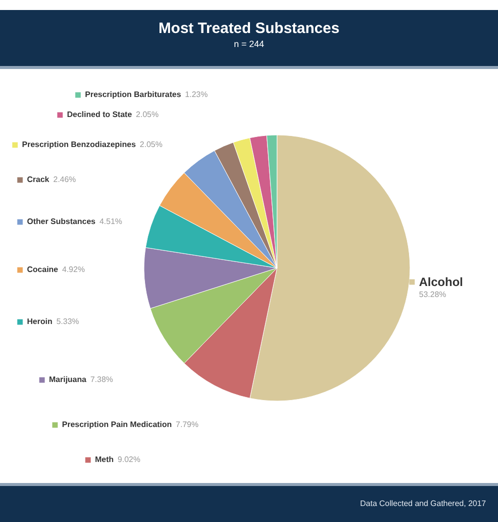 The width and height of the screenshot is (498, 522). I want to click on data-label: 7.38%, so click(102, 379).